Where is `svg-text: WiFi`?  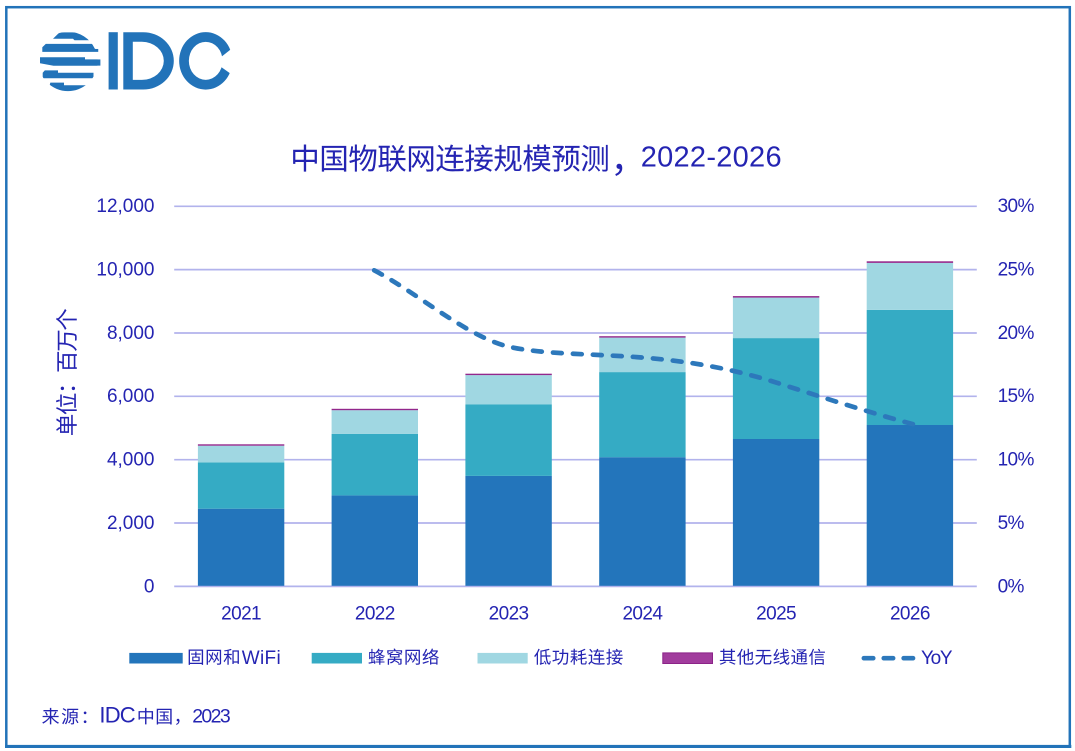
svg-text: WiFi is located at coordinates (261, 658).